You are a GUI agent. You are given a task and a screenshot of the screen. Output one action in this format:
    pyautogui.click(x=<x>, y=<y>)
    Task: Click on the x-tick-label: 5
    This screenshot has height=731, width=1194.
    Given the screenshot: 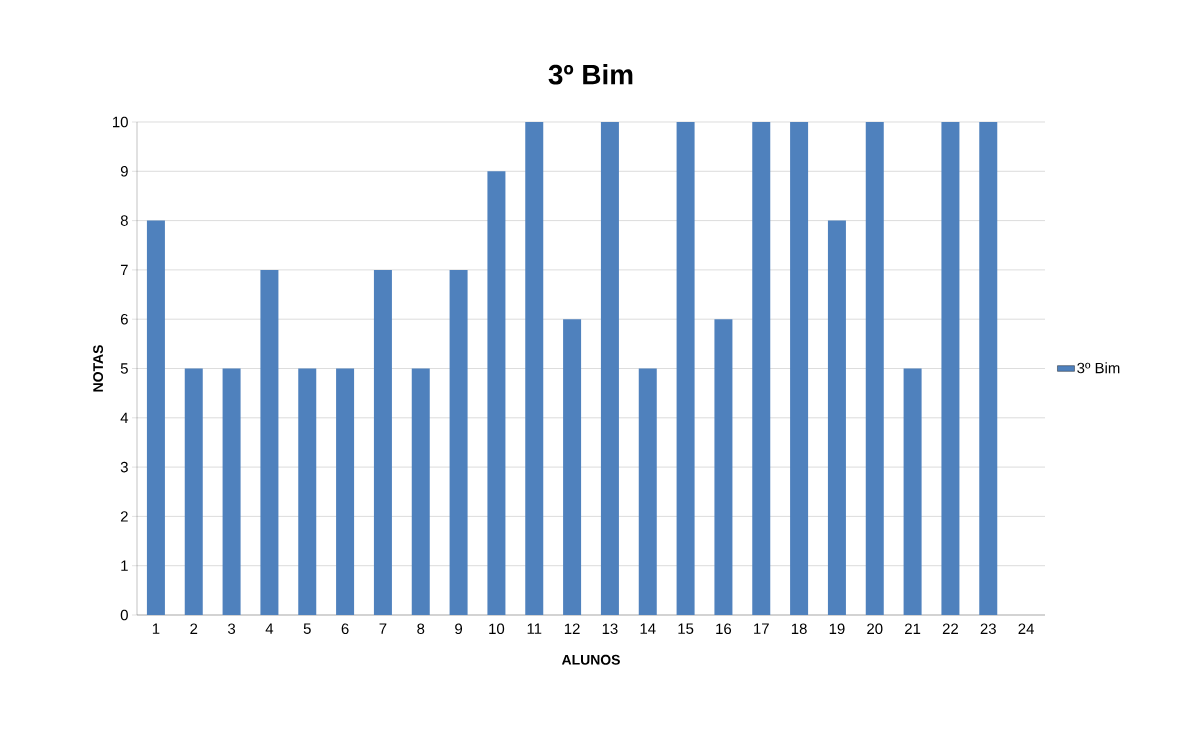 What is the action you would take?
    pyautogui.click(x=307, y=628)
    